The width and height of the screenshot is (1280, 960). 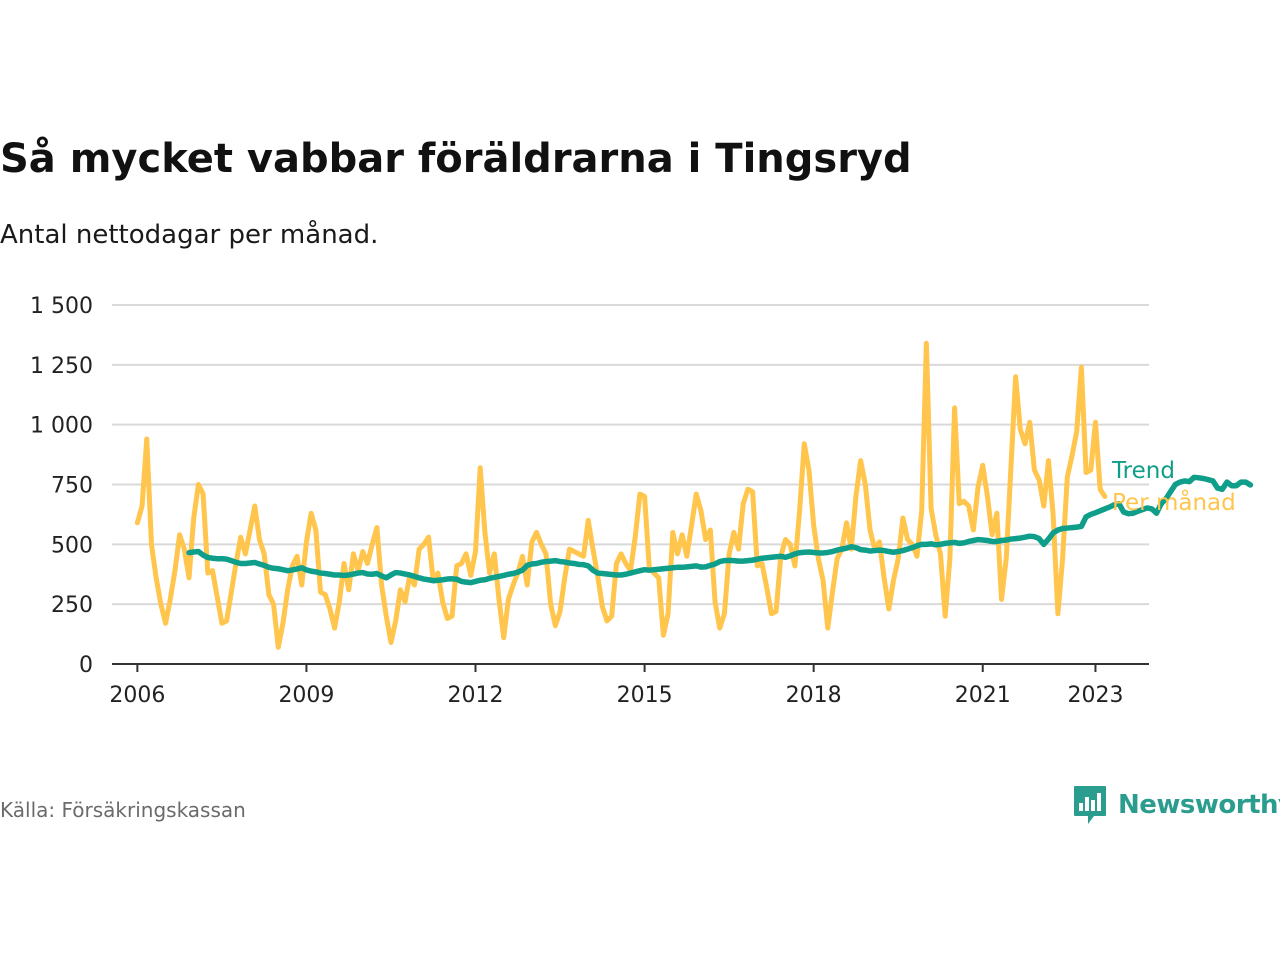 I want to click on newsworthy-logo-icon, so click(x=1090, y=805).